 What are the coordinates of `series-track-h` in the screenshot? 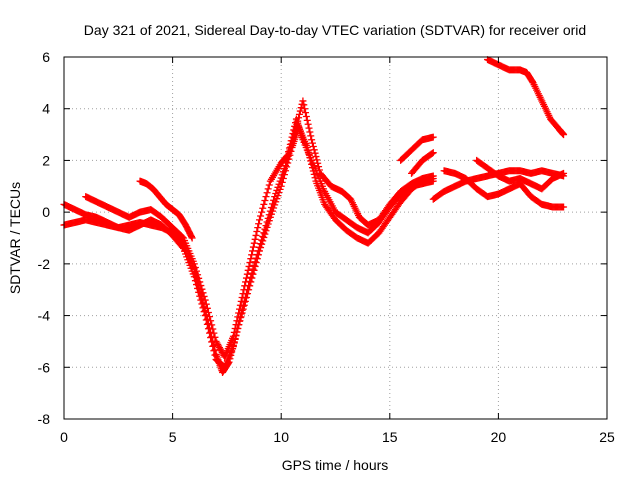 It's located at (504, 189).